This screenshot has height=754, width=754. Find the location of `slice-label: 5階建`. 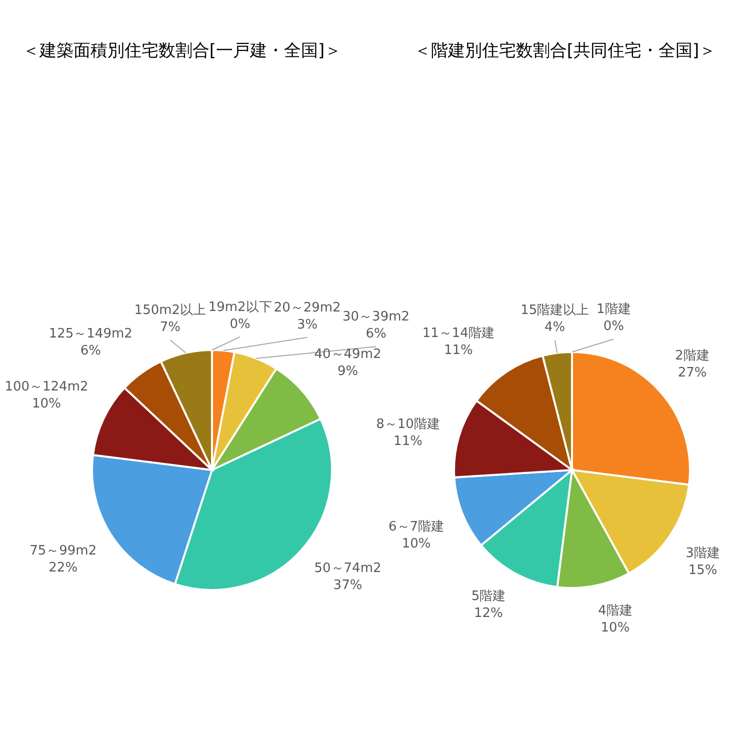

slice-label: 5階建 is located at coordinates (488, 596).